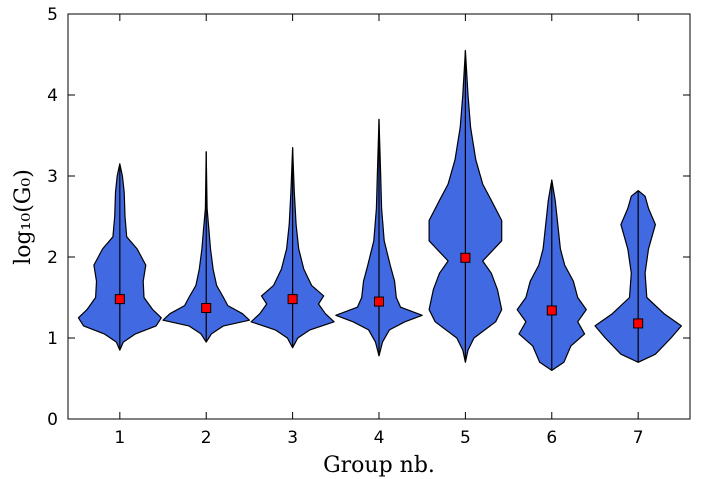 Image resolution: width=711 pixels, height=479 pixels. What do you see at coordinates (292, 438) in the screenshot?
I see `x-tick-label: 3` at bounding box center [292, 438].